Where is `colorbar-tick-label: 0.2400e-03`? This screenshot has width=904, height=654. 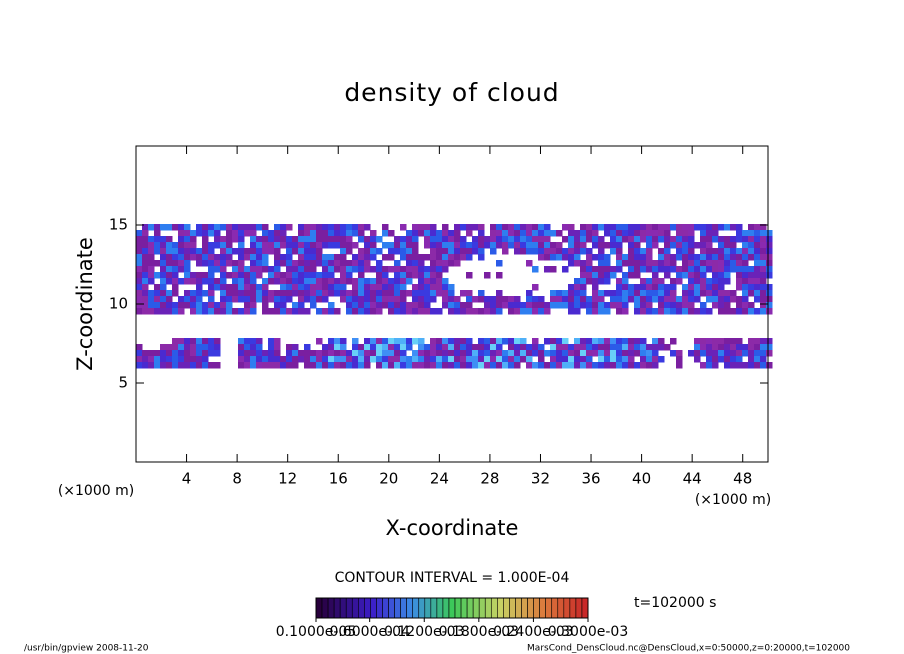
colorbar-tick-label: 0.2400e-03 is located at coordinates (533, 632).